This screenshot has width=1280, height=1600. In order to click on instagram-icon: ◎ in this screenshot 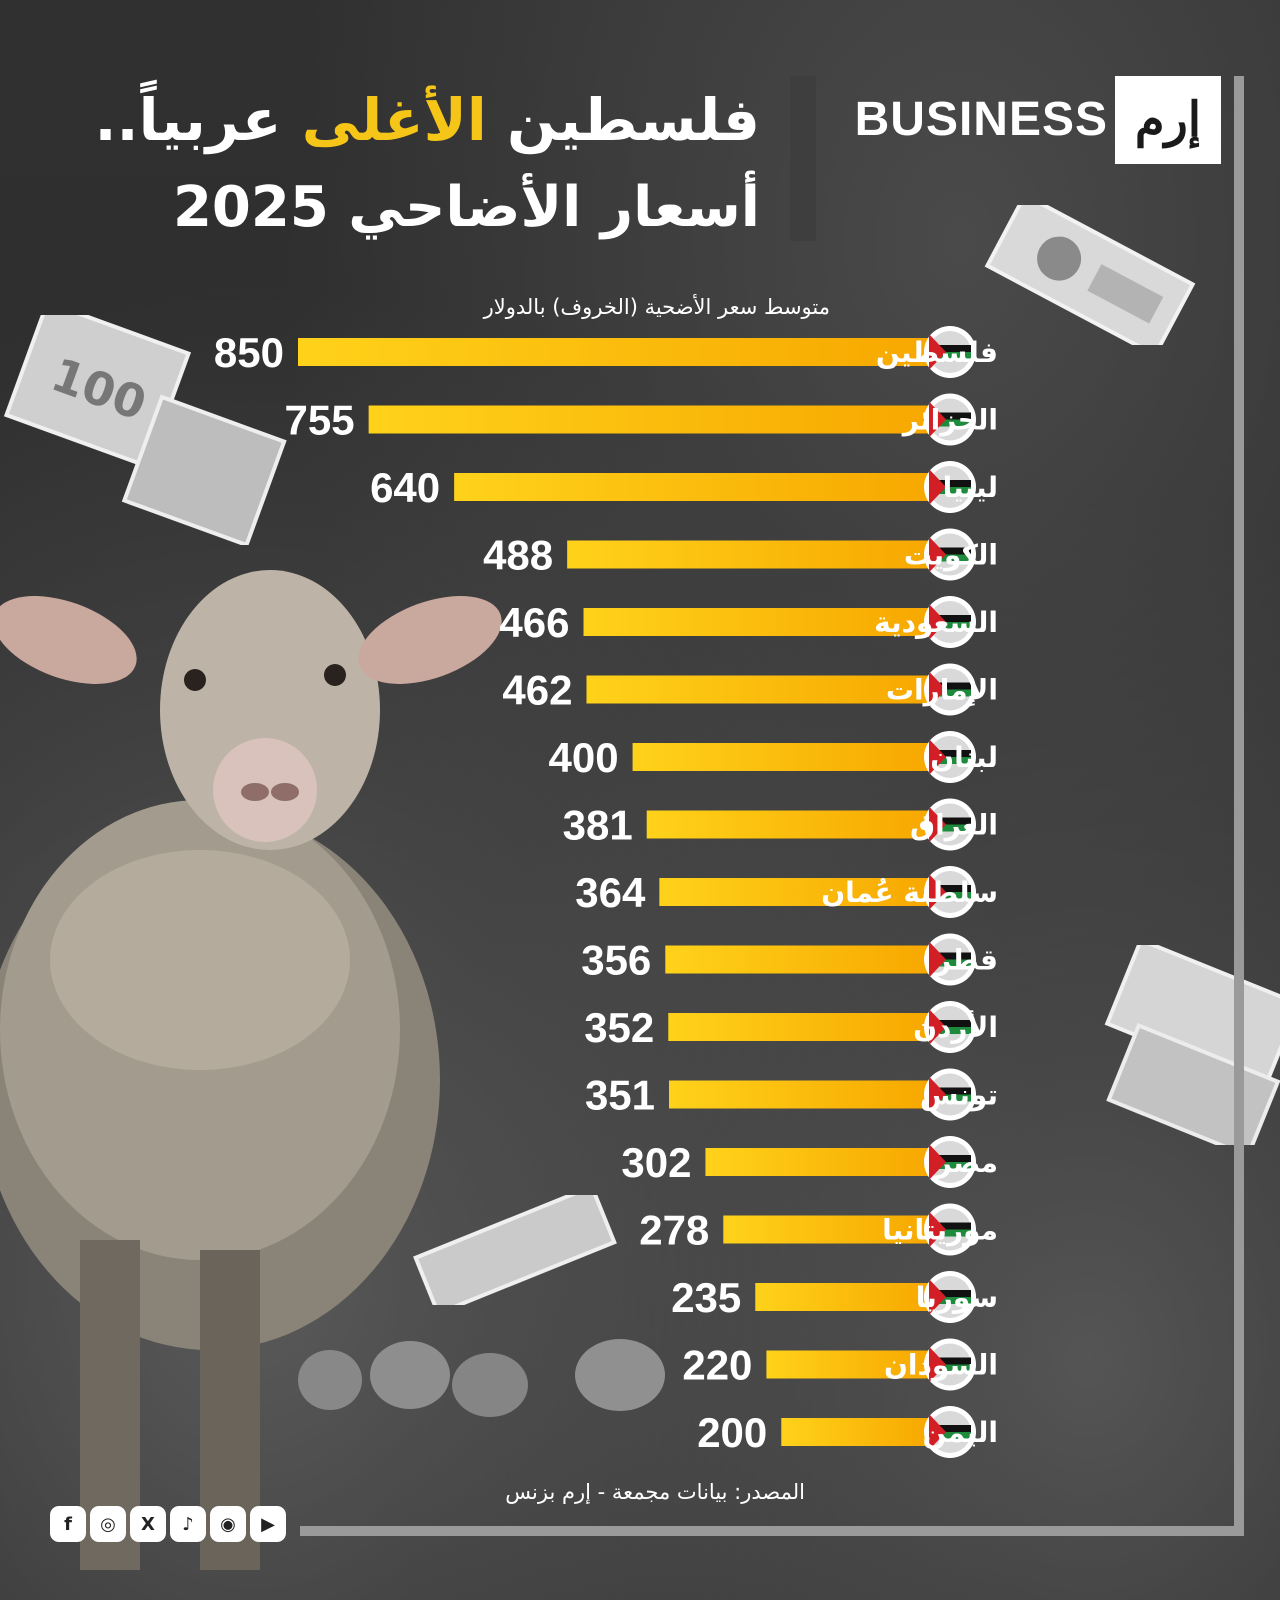, I will do `click(108, 1524)`.